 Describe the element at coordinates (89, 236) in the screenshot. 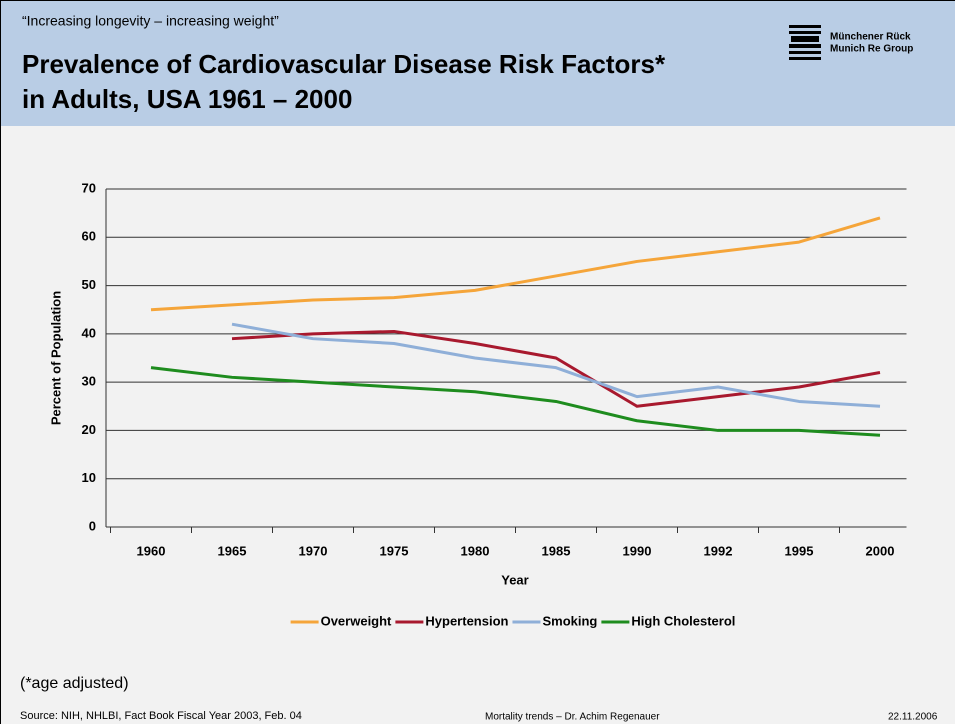

I see `y-tick-label: 60` at that location.